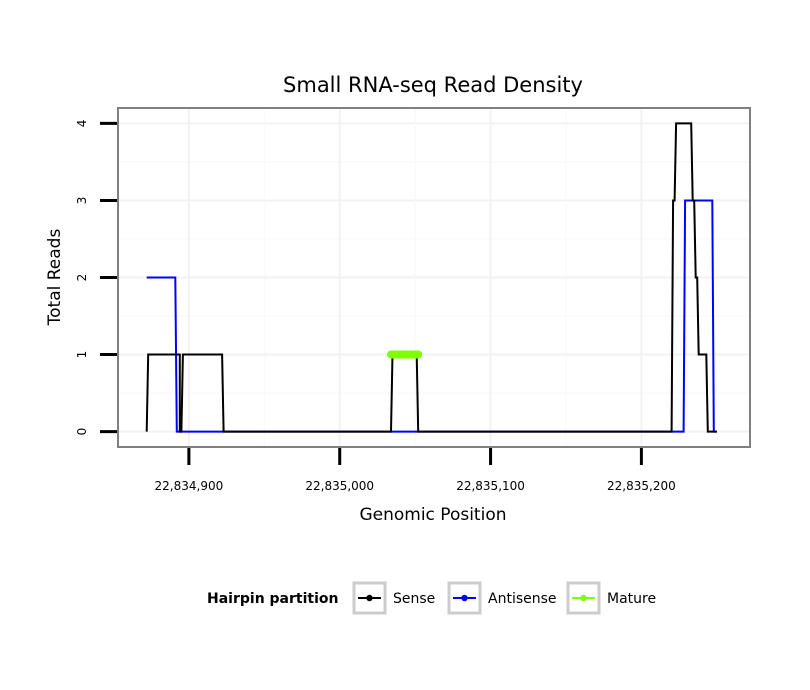  I want to click on legend-swatch-dot-sense, so click(369, 598).